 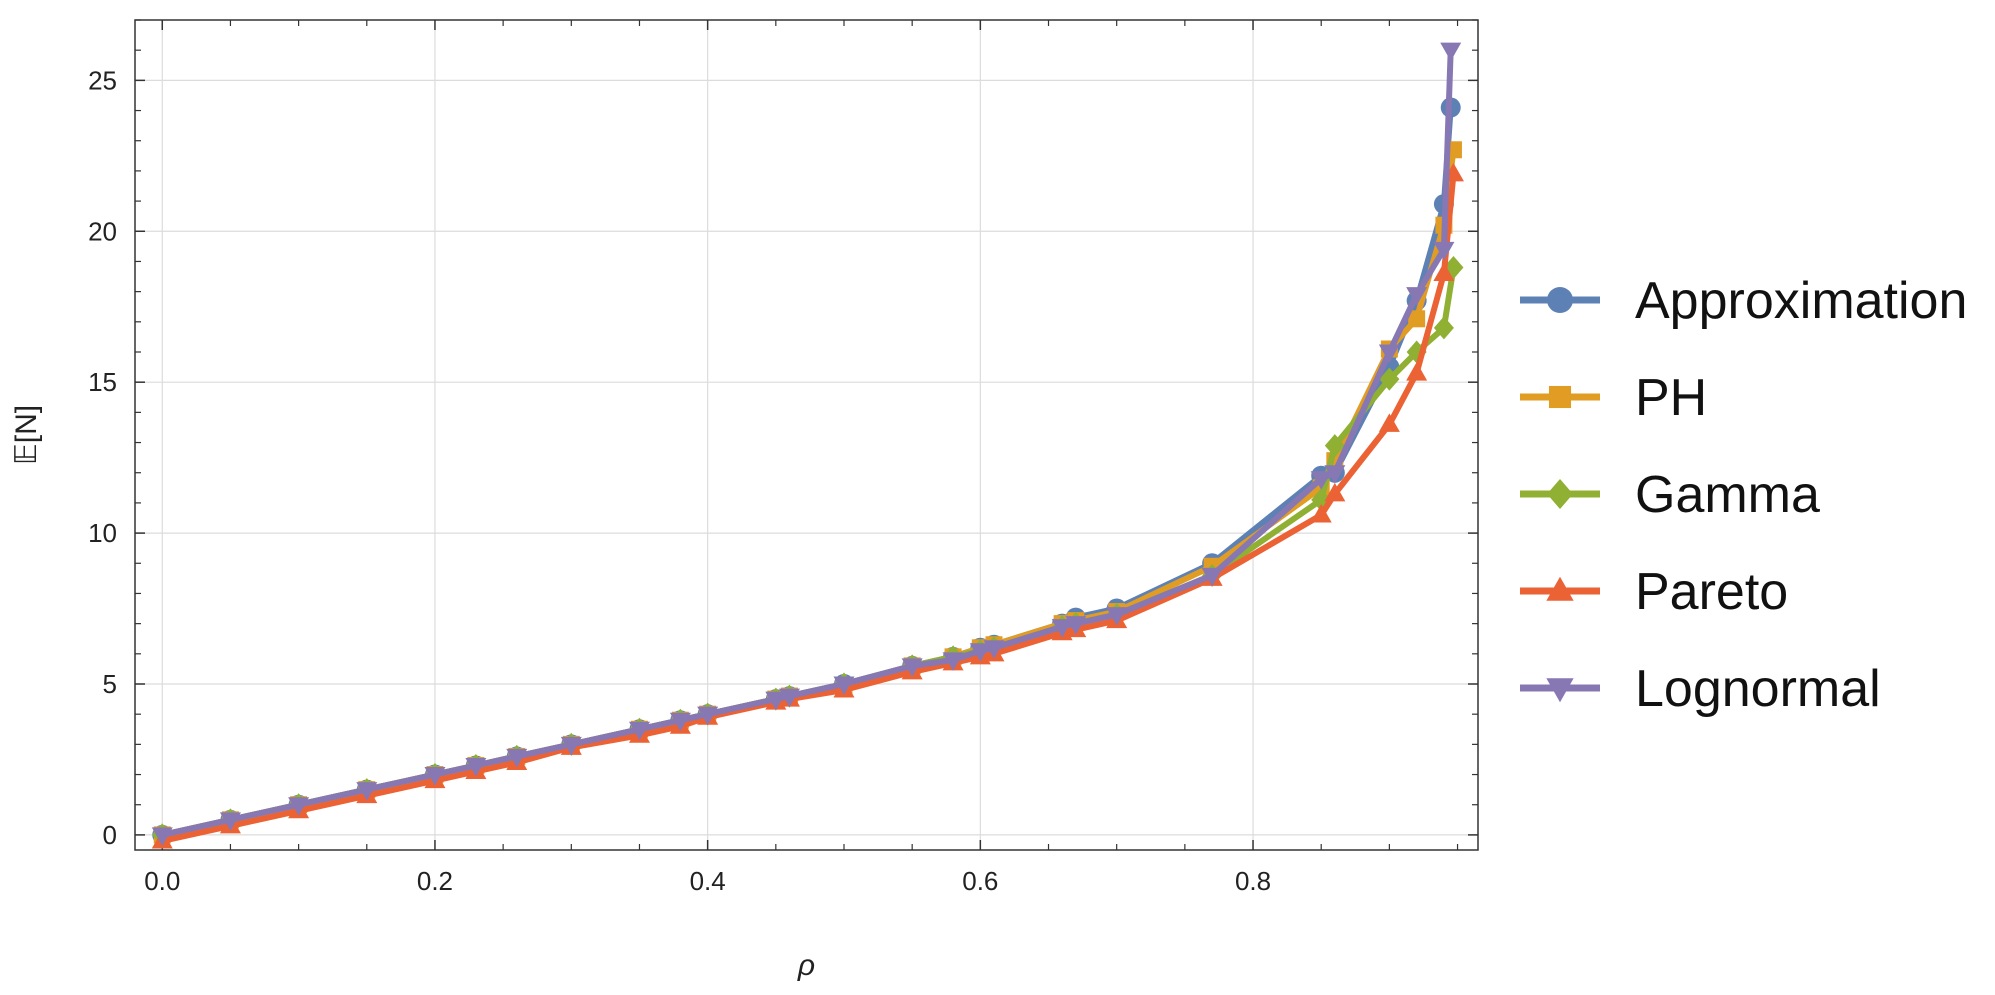 I want to click on legend-item-pareto: Pareto, so click(x=1654, y=592).